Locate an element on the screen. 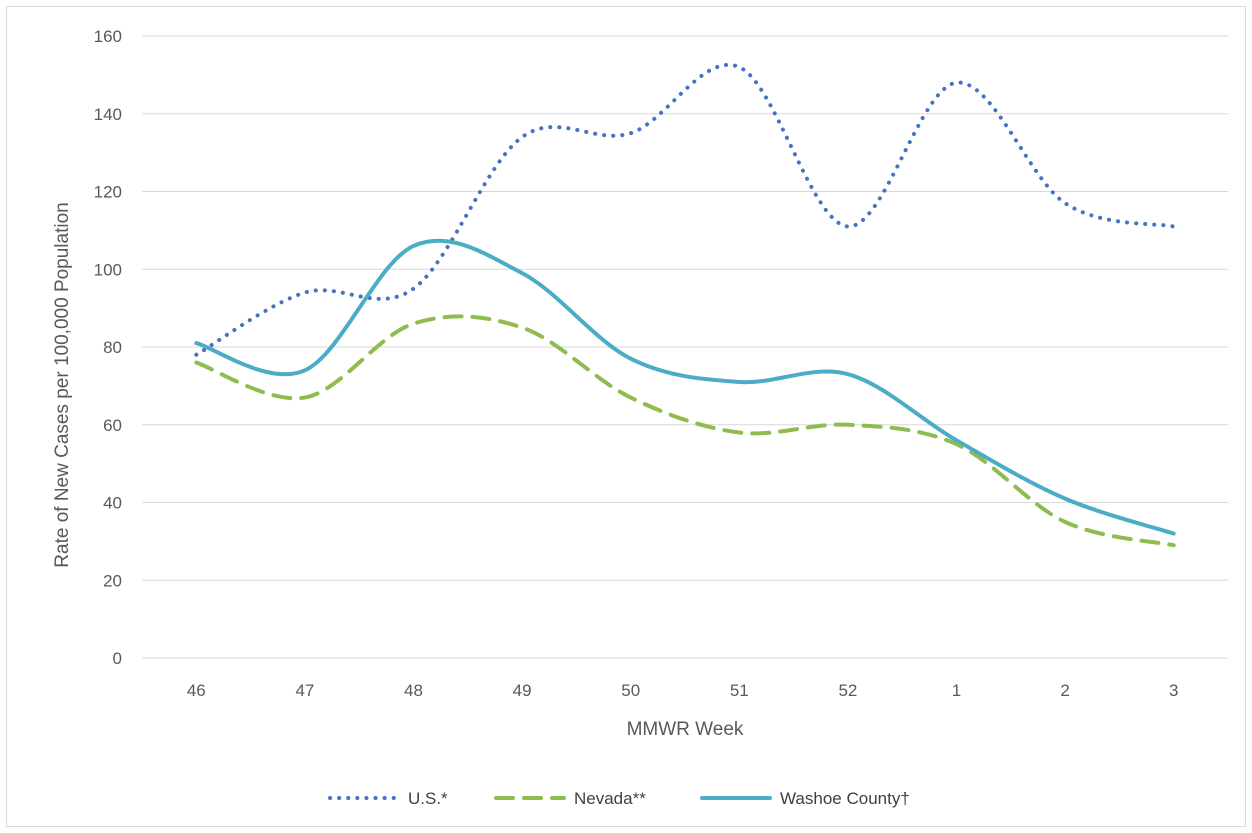 This screenshot has height=833, width=1252. y-tick-label: 40 is located at coordinates (112, 503).